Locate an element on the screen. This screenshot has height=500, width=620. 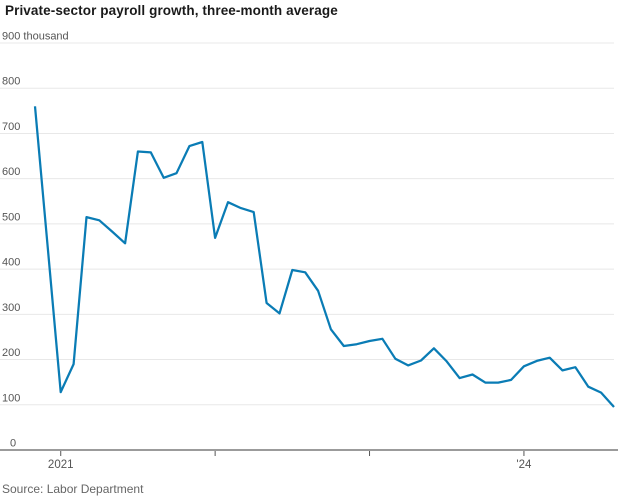
y-axis-label-300: 300 is located at coordinates (11, 308).